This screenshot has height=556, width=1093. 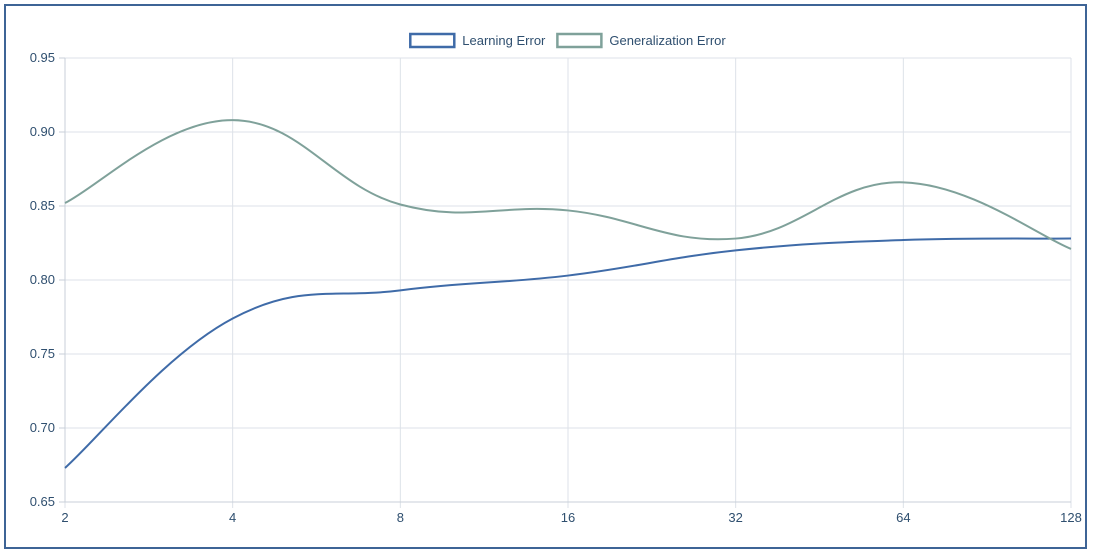 What do you see at coordinates (42, 427) in the screenshot?
I see `y-tick-label: 0.70` at bounding box center [42, 427].